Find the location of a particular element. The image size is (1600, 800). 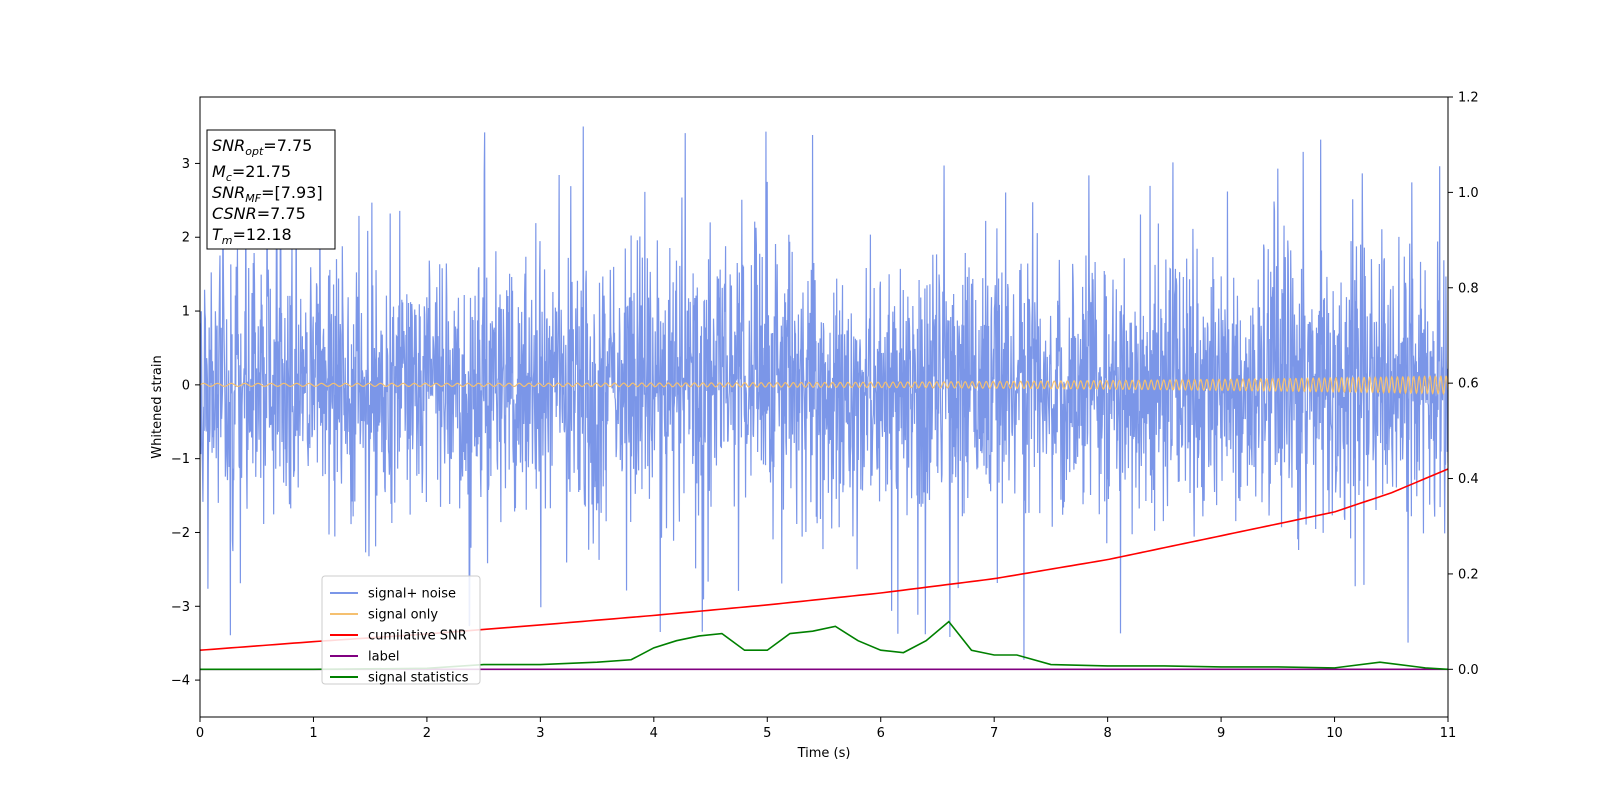

legend-label: cumilative SNR is located at coordinates (417, 636).